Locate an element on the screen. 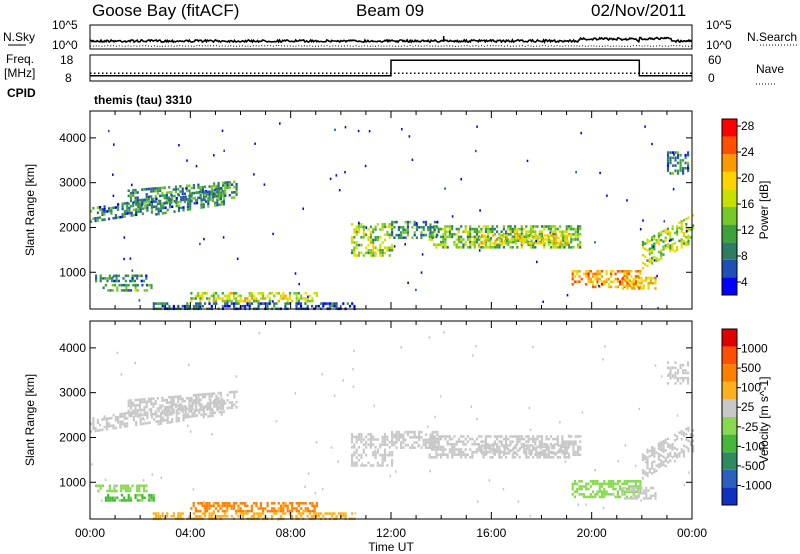 This screenshot has height=554, width=800. noise-sky-line is located at coordinates (391, 40).